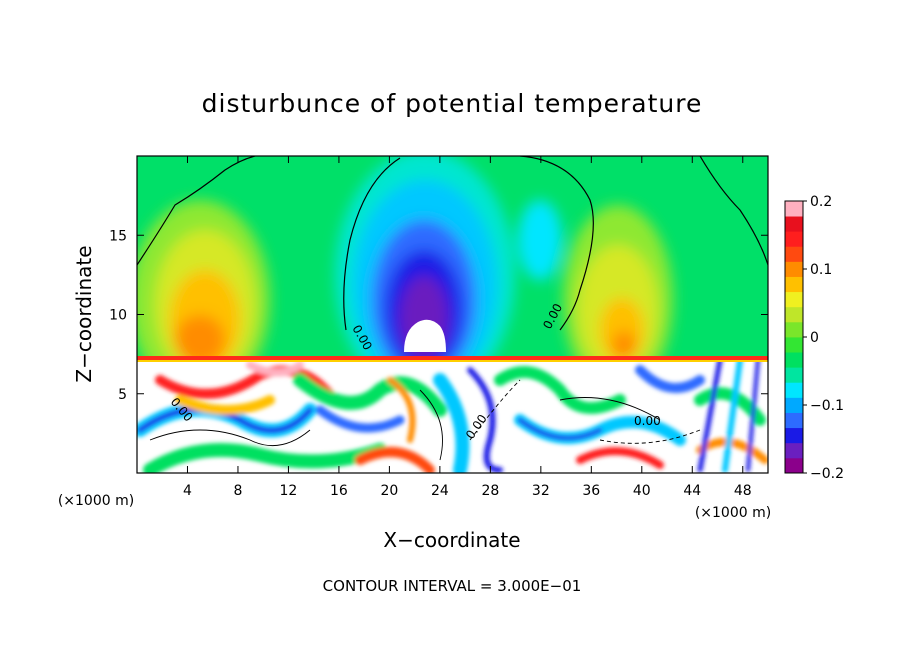 The height and width of the screenshot is (654, 904). What do you see at coordinates (490, 491) in the screenshot?
I see `x-tick-label: 28` at bounding box center [490, 491].